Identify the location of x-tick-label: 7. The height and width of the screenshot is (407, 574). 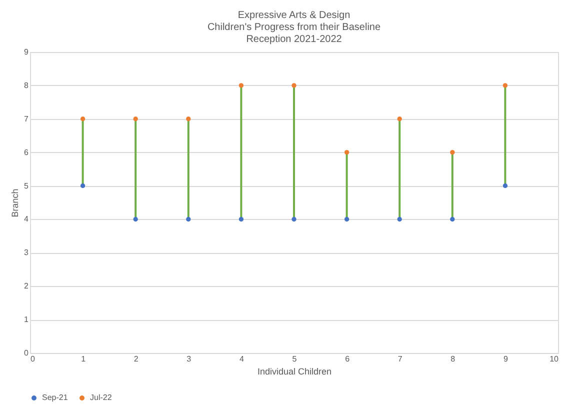
(400, 359).